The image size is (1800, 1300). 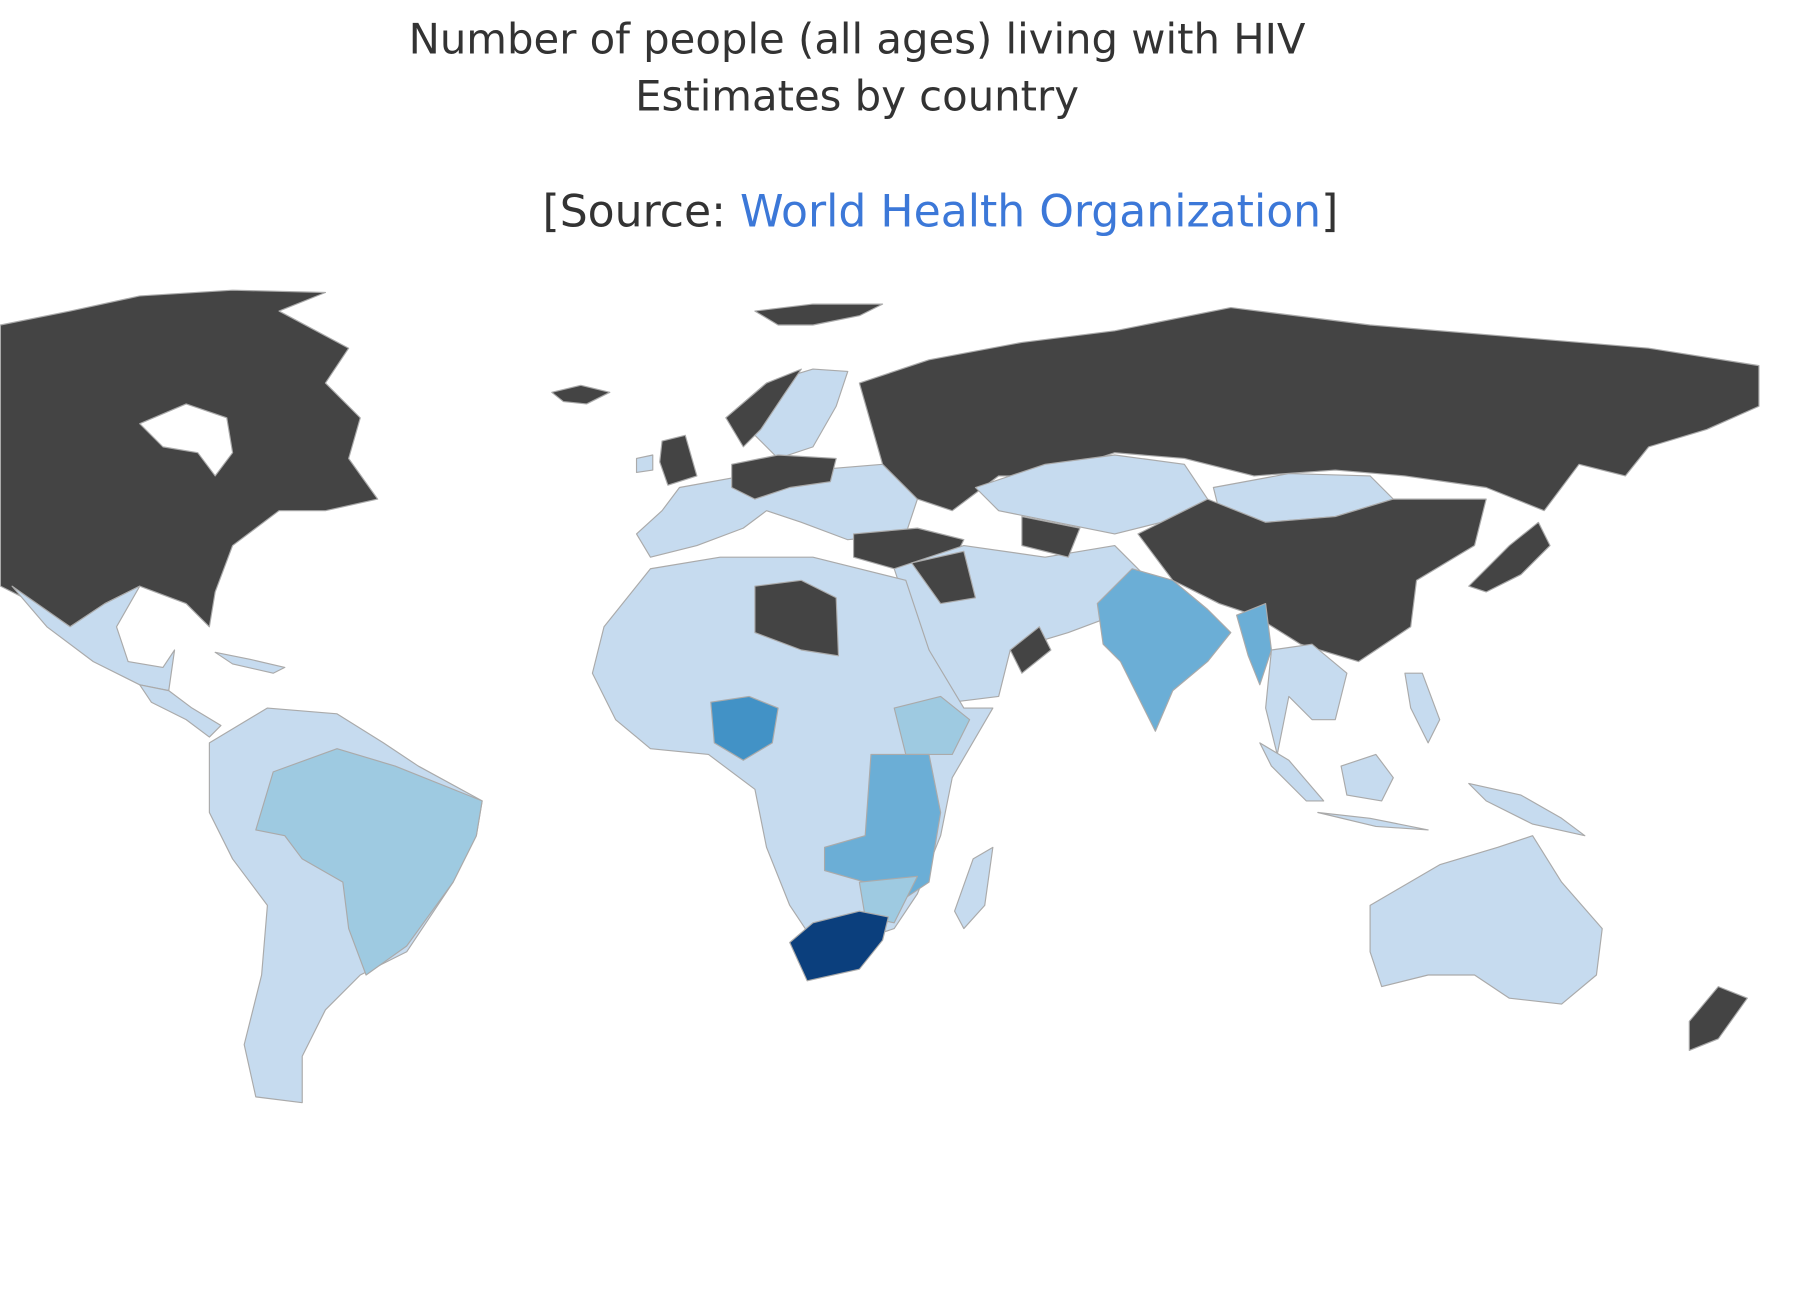 I want to click on java, so click(x=1373, y=821).